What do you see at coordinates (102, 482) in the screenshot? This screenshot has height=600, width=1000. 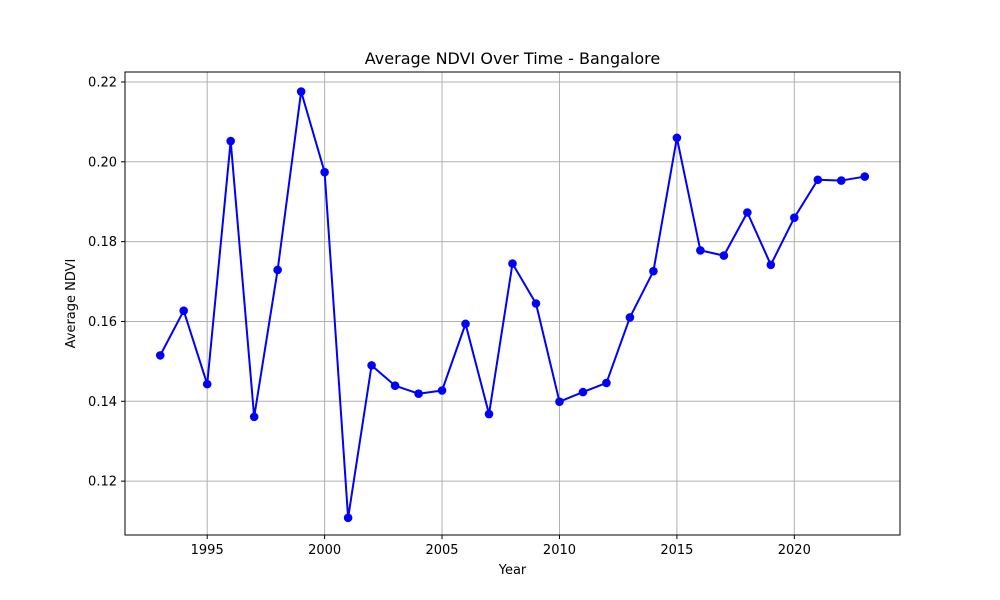 I see `y-tick-label: 0.12` at bounding box center [102, 482].